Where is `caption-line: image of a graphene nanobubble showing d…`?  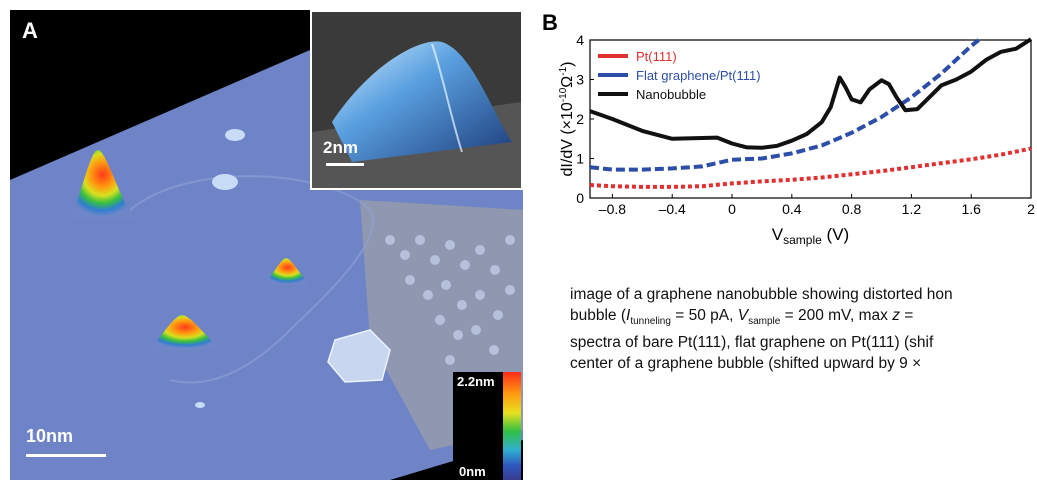
caption-line: image of a graphene nanobubble showing d… is located at coordinates (761, 294).